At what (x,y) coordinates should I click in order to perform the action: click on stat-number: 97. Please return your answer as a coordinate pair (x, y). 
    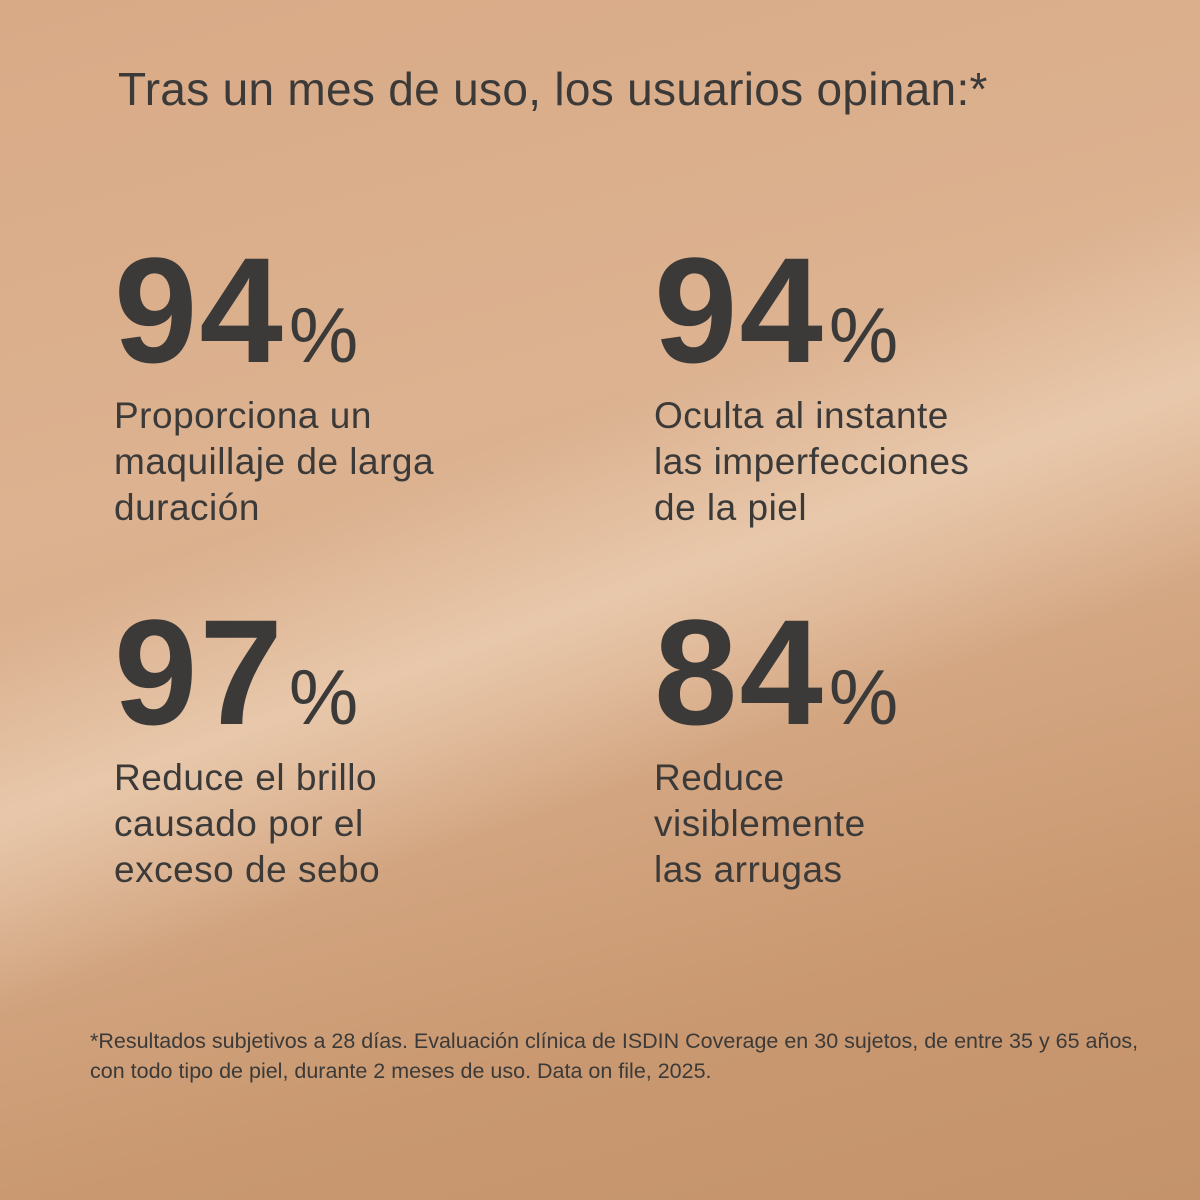
    Looking at the image, I should click on (199, 672).